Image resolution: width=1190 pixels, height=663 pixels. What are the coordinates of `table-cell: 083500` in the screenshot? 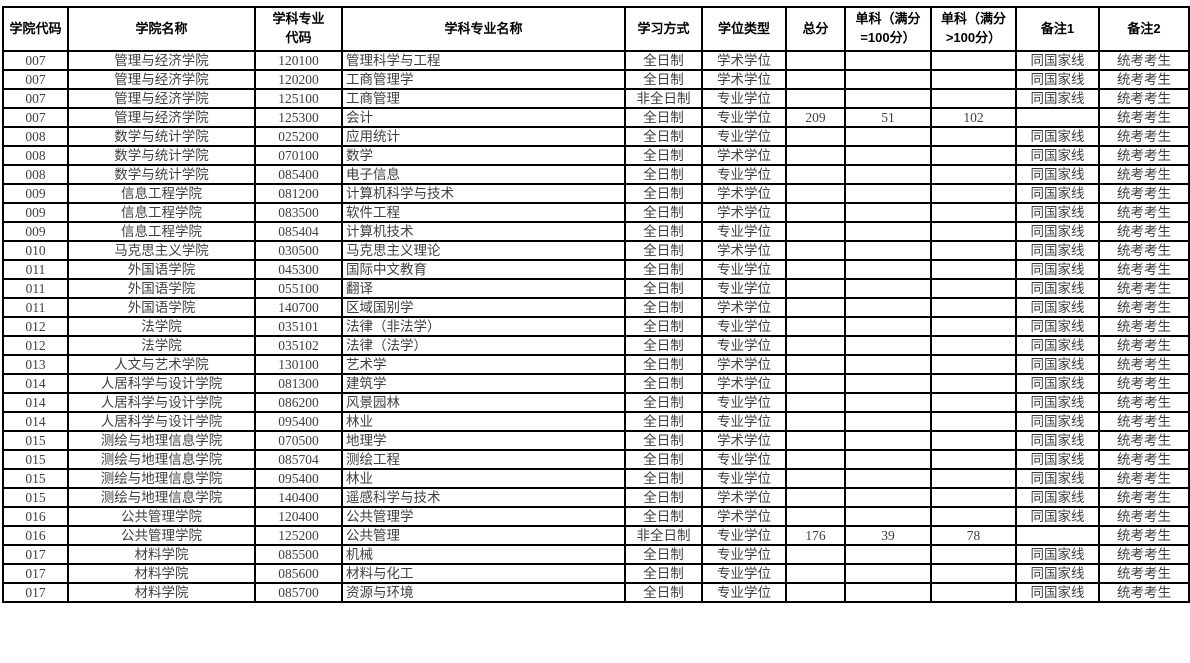 It's located at (298, 212).